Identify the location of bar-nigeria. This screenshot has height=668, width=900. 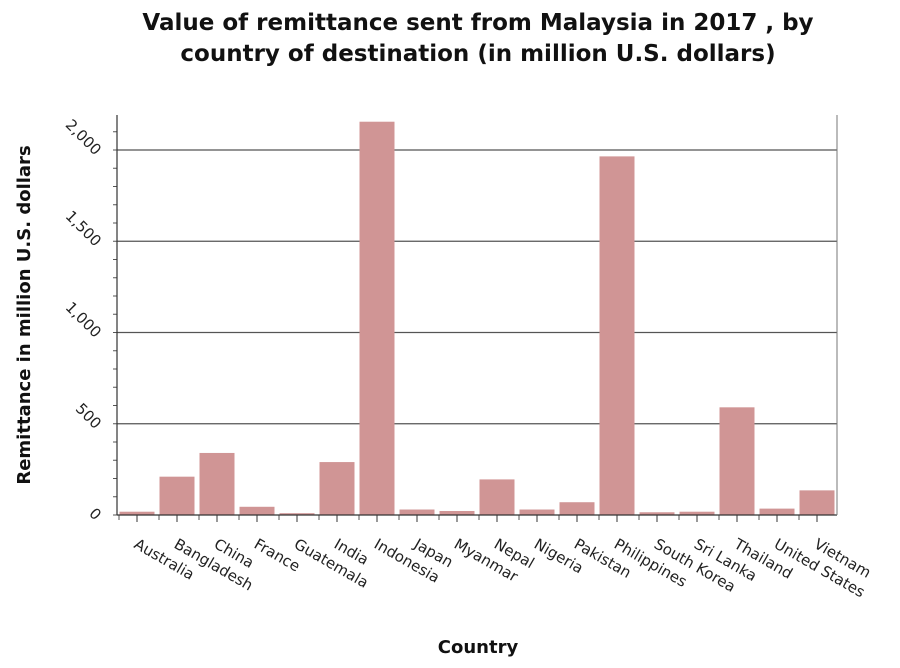
(537, 512).